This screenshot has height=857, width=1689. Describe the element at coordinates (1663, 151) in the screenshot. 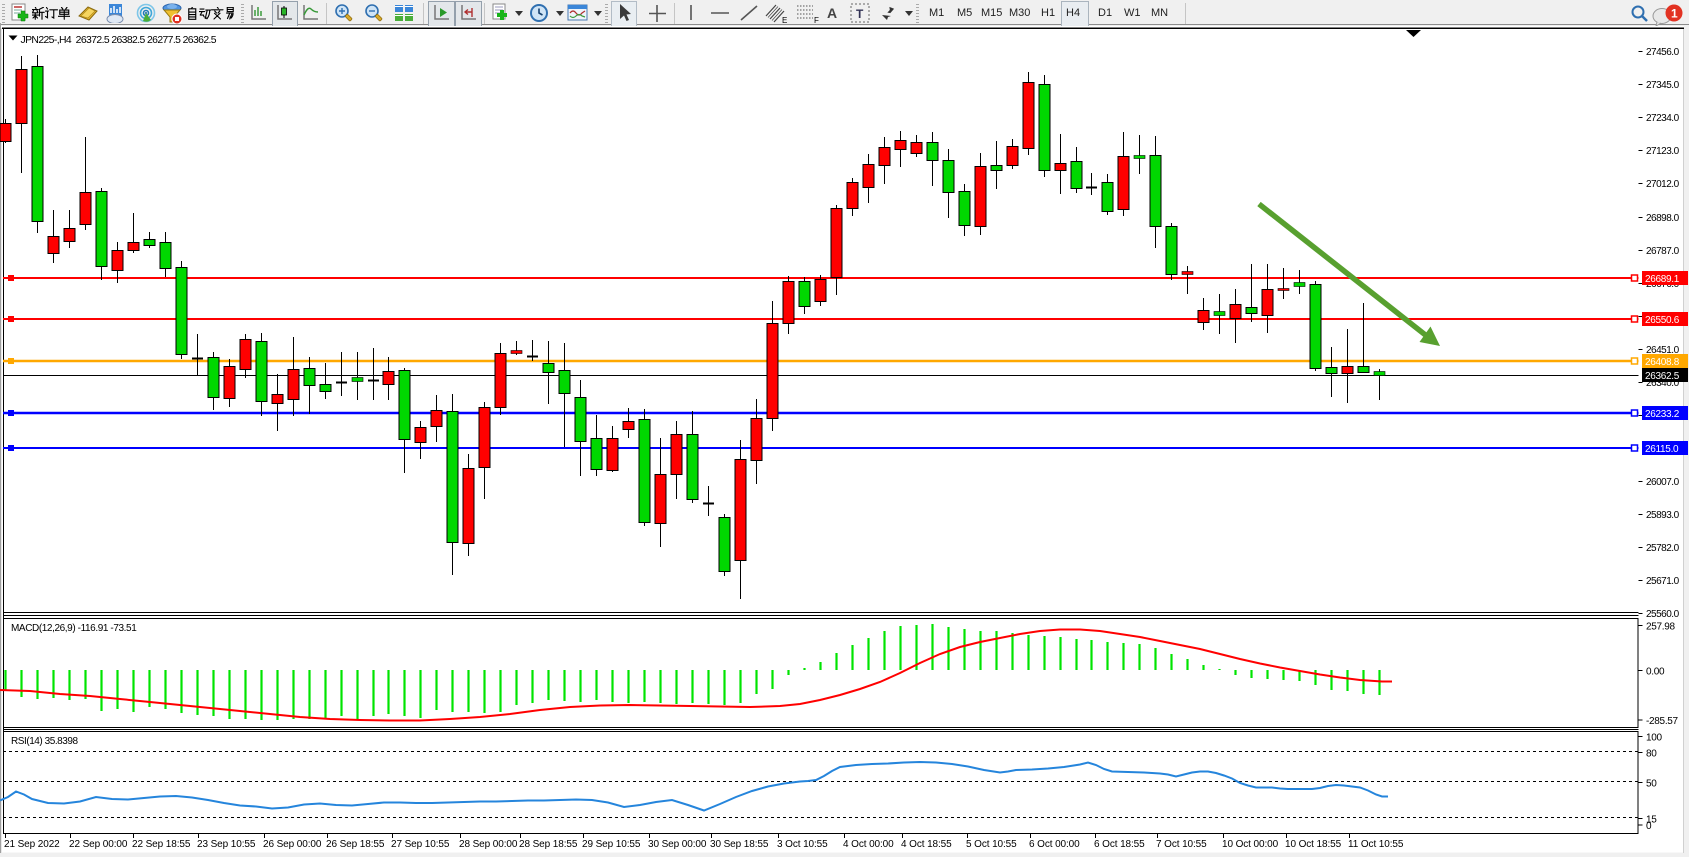

I see `svg-text: 27123.0` at that location.